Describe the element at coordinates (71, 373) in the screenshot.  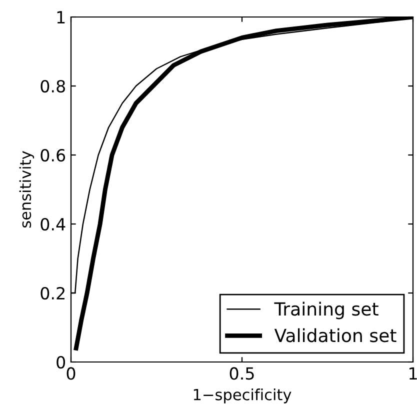
I see `x-tick-label: 0` at that location.